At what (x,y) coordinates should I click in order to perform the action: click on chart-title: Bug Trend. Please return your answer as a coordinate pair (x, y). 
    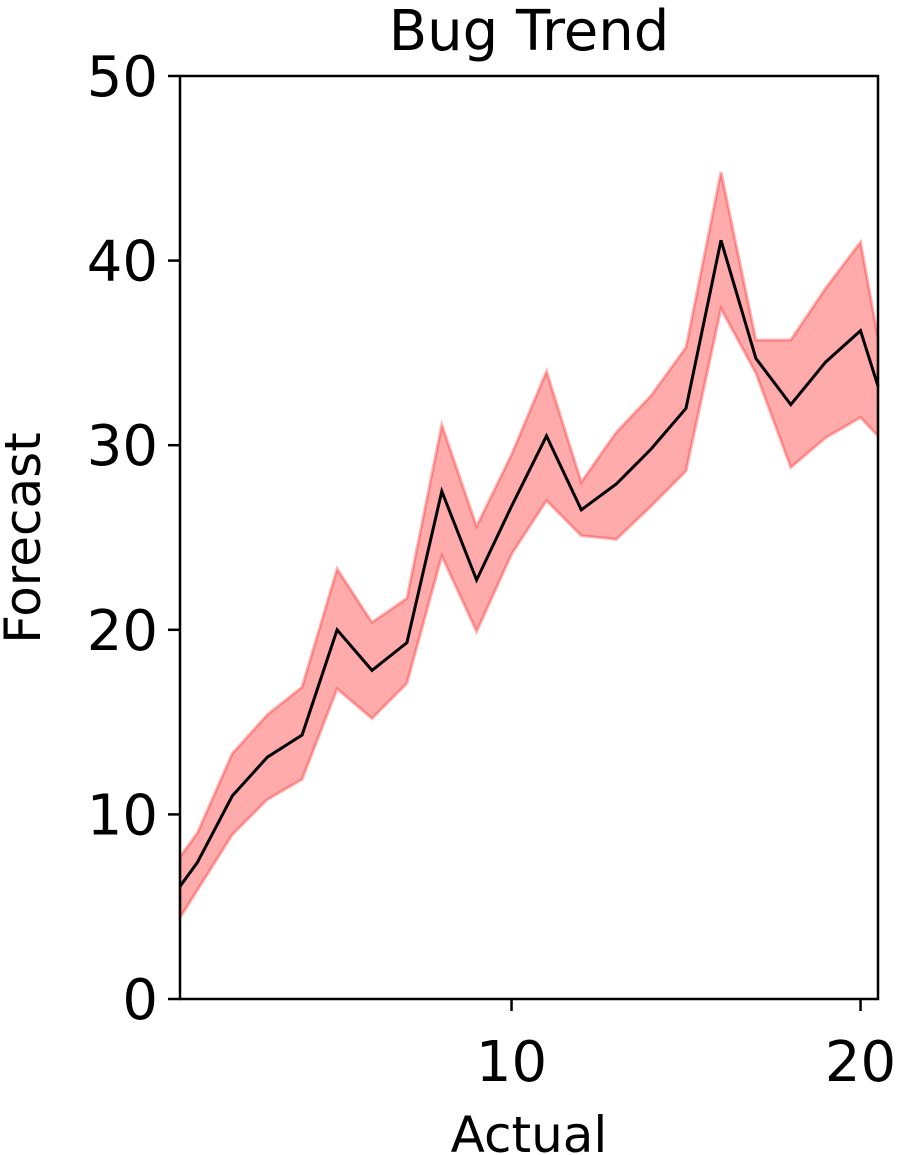
    Looking at the image, I should click on (529, 32).